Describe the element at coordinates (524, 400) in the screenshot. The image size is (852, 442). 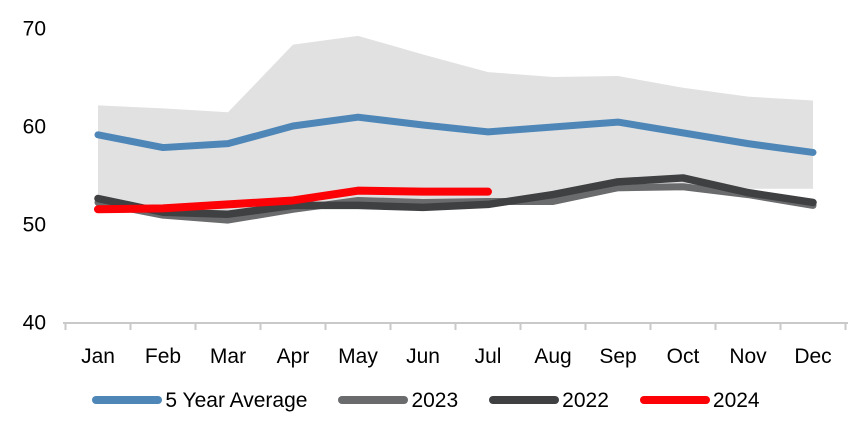
I see `legend-swatch-2022-icon` at that location.